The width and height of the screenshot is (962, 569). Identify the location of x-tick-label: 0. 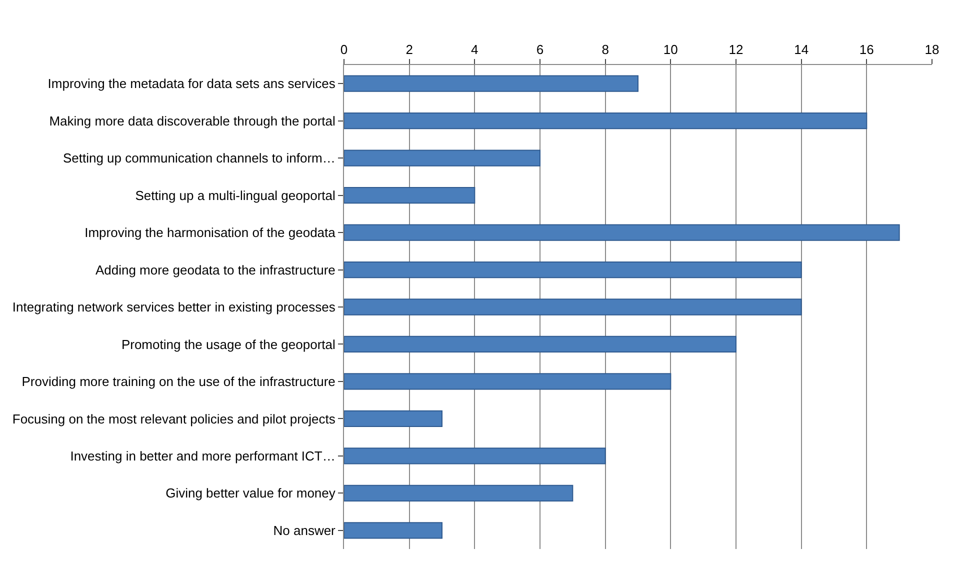
(344, 49).